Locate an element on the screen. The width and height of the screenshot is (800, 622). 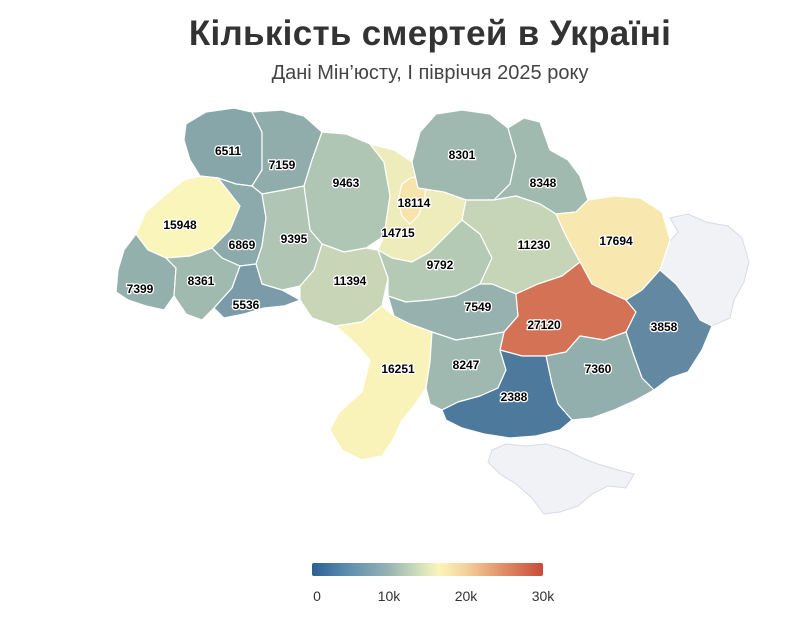
region-label-cherkasy: 9792 is located at coordinates (440, 265).